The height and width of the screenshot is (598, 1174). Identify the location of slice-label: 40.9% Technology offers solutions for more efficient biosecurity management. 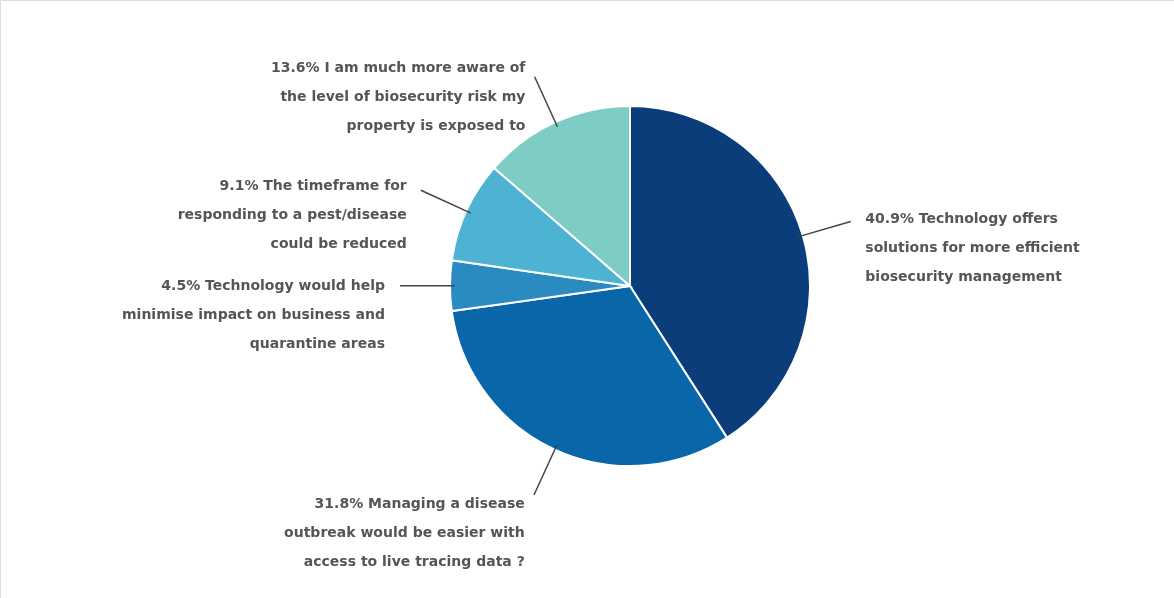
(972, 246).